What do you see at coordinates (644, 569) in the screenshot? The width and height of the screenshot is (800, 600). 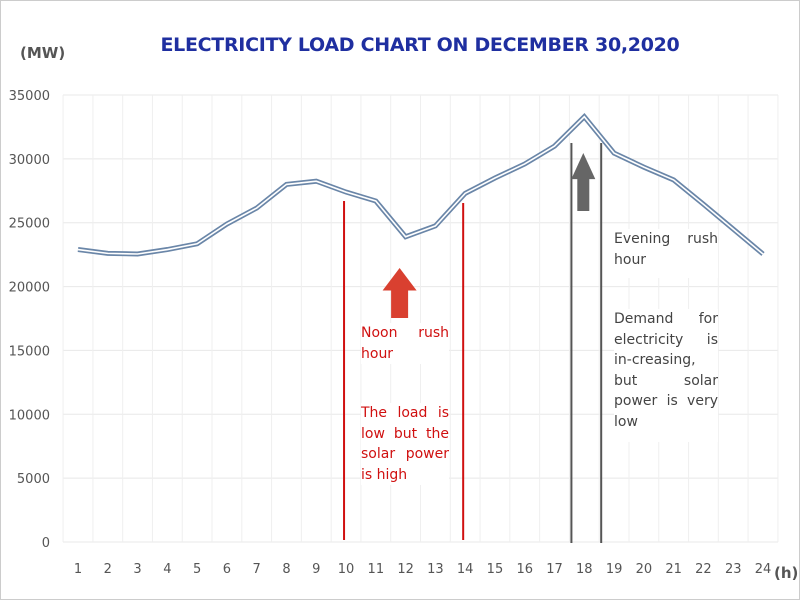 I see `x-tick-label: 20` at bounding box center [644, 569].